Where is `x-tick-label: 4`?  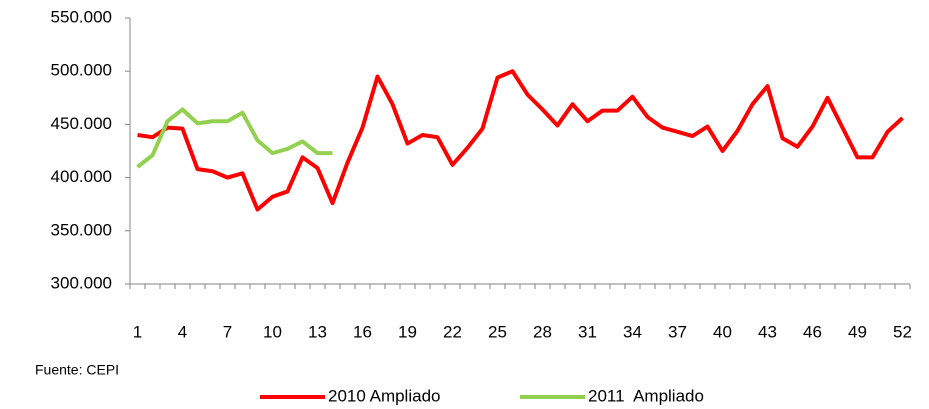
x-tick-label: 4 is located at coordinates (182, 331).